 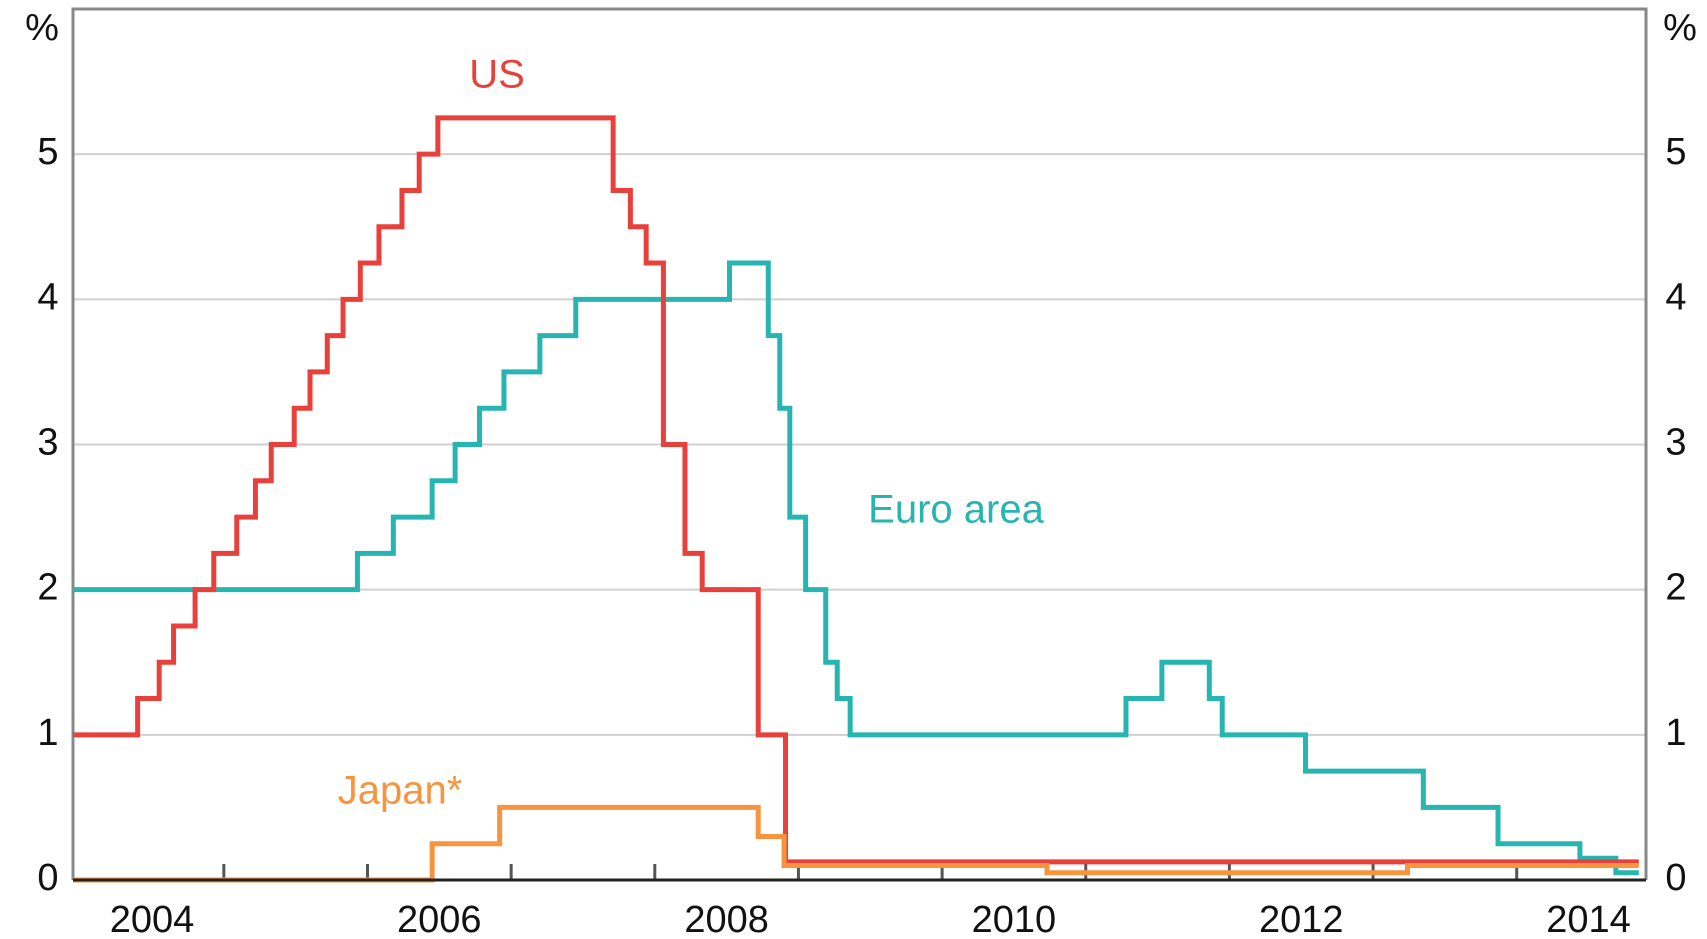 I want to click on x-tick-label: 2008, so click(x=726, y=919).